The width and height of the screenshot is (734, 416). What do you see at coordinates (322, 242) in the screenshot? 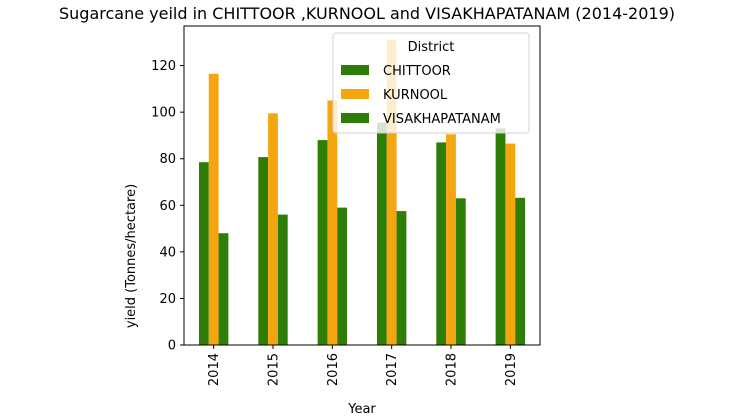
I see `bar-chittoor-2016` at bounding box center [322, 242].